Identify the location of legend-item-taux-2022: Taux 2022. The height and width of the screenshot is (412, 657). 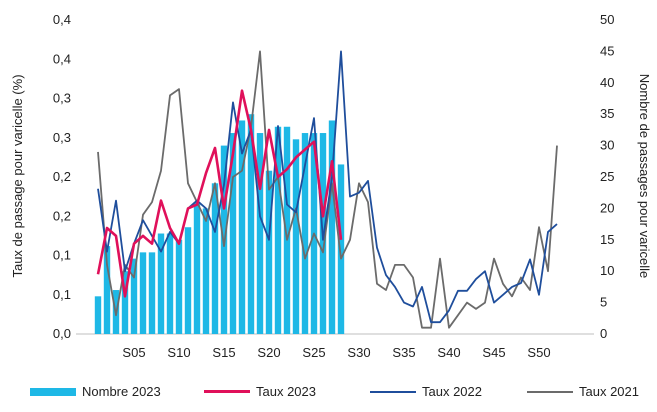
(426, 391).